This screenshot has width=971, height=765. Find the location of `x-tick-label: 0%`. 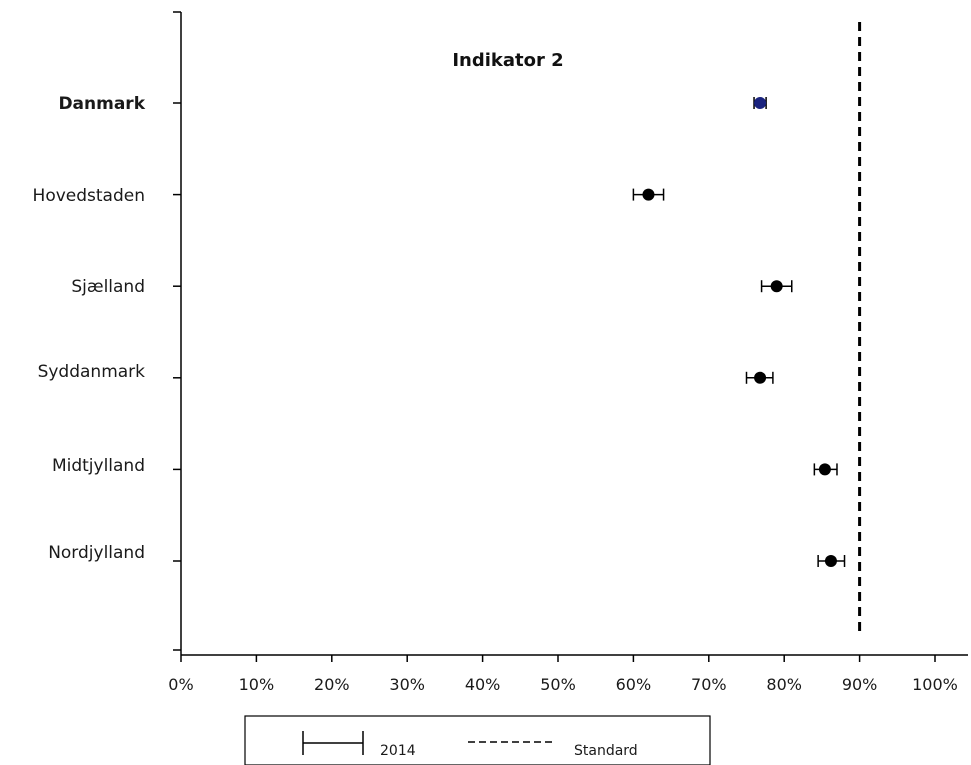

x-tick-label: 0% is located at coordinates (180, 684).